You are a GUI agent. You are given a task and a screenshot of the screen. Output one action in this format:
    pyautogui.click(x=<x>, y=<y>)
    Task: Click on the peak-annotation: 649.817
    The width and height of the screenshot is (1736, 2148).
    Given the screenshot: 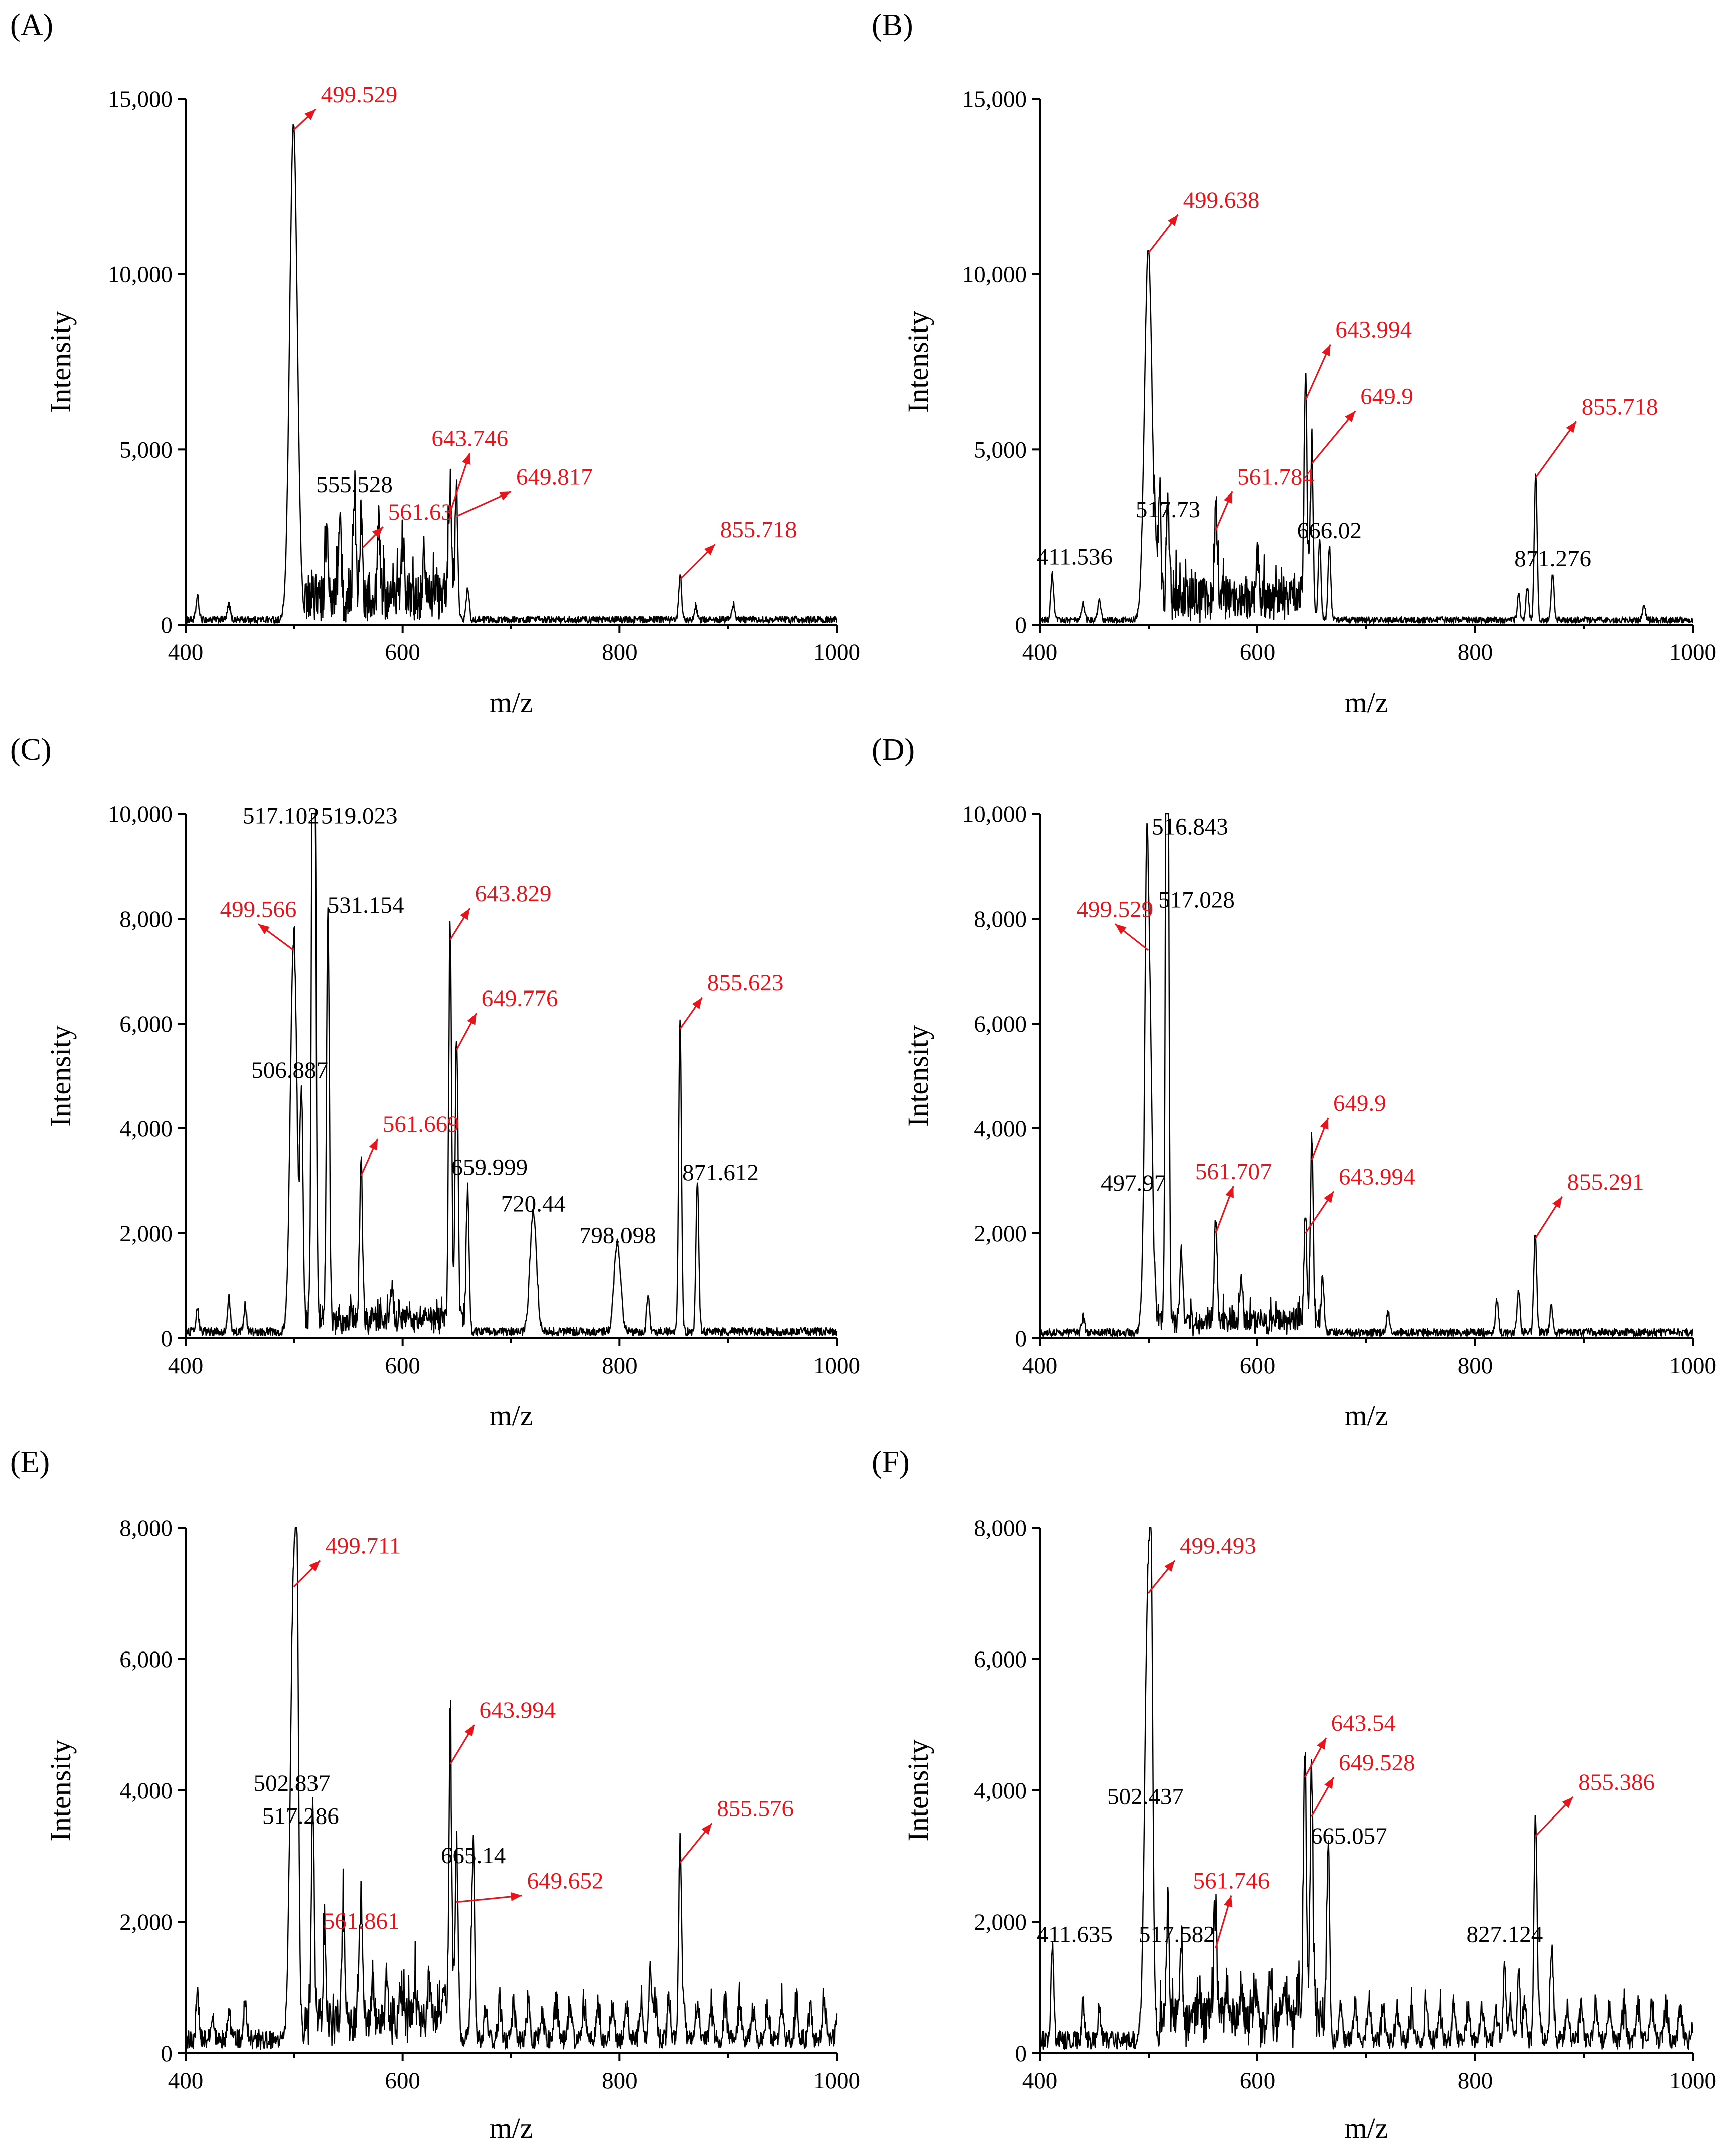 What is the action you would take?
    pyautogui.click(x=554, y=477)
    